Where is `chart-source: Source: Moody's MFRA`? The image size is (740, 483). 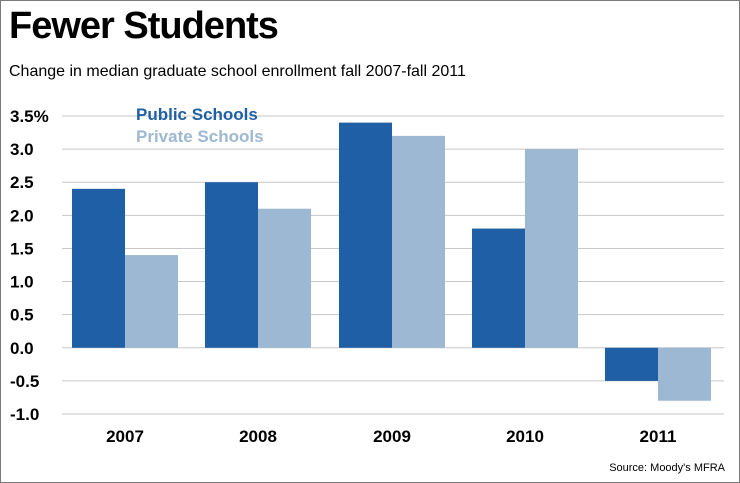 chart-source: Source: Moody's MFRA is located at coordinates (667, 468).